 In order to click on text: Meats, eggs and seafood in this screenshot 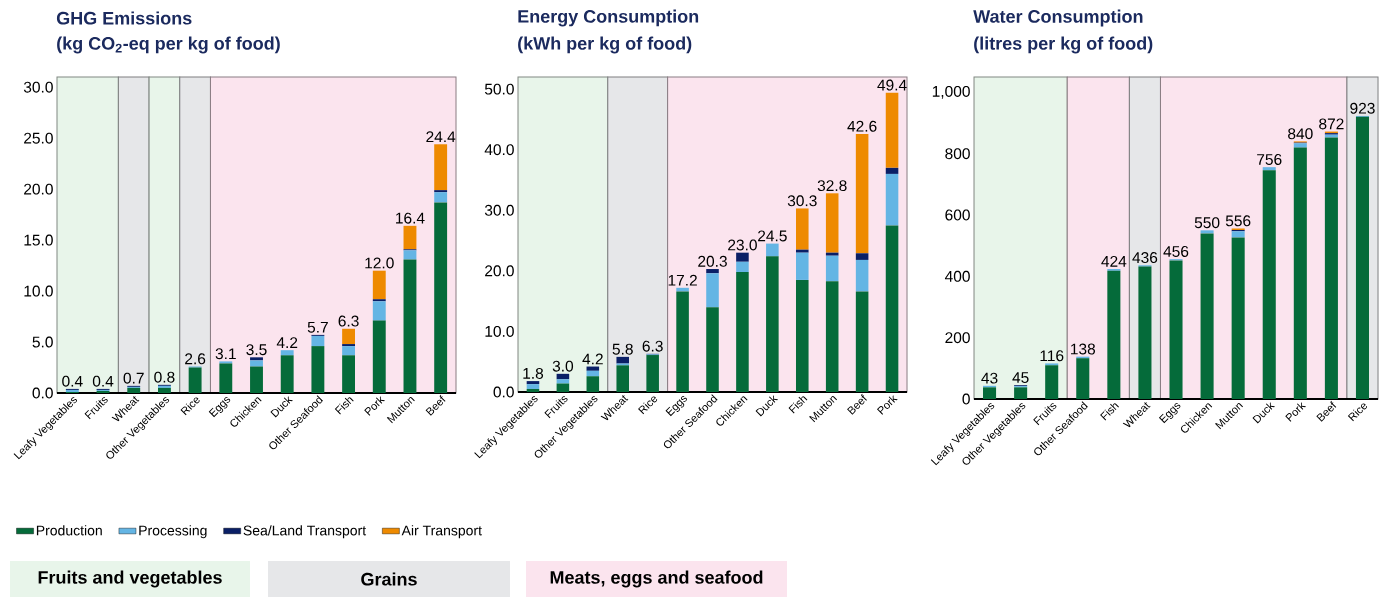, I will do `click(656, 579)`.